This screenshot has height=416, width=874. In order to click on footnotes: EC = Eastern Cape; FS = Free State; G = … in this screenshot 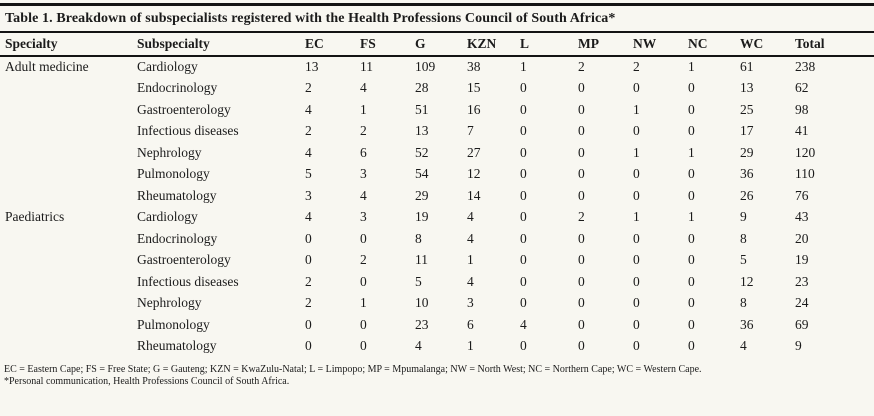, I will do `click(439, 375)`.